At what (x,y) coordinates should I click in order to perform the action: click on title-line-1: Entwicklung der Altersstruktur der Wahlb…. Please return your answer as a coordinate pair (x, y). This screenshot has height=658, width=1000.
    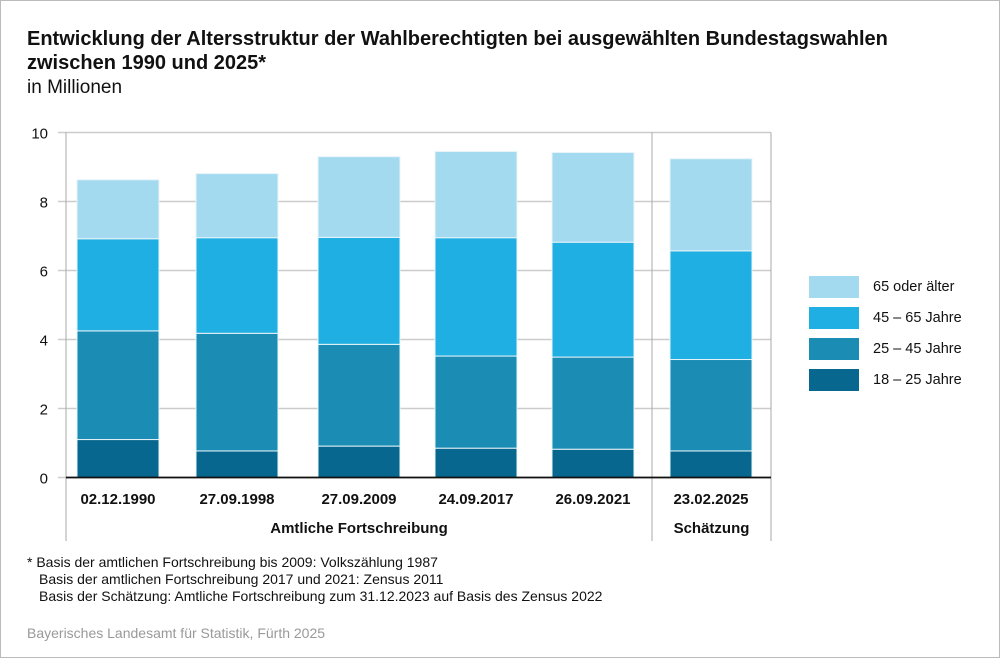
    Looking at the image, I should click on (457, 39).